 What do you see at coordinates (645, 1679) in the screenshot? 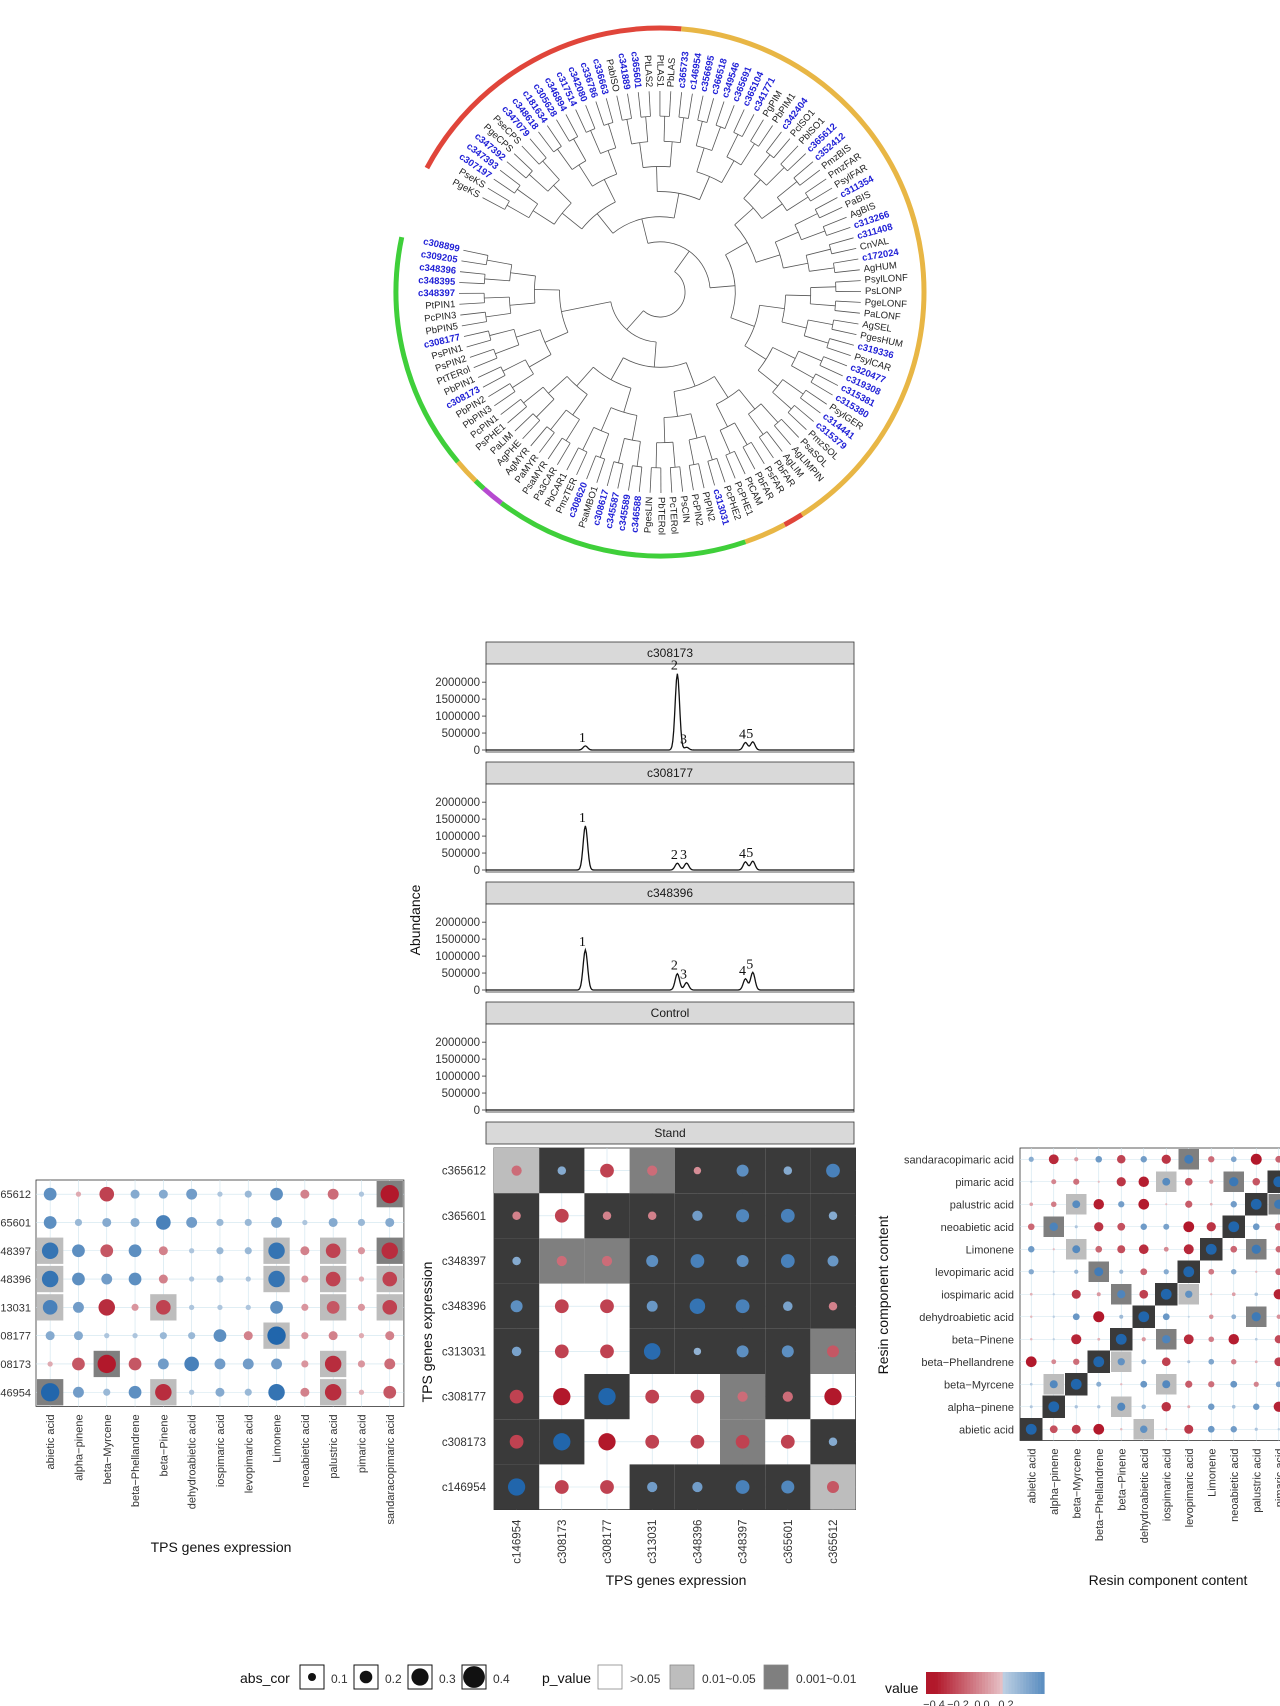
I see `legend-p-value-label: >0.05` at bounding box center [645, 1679].